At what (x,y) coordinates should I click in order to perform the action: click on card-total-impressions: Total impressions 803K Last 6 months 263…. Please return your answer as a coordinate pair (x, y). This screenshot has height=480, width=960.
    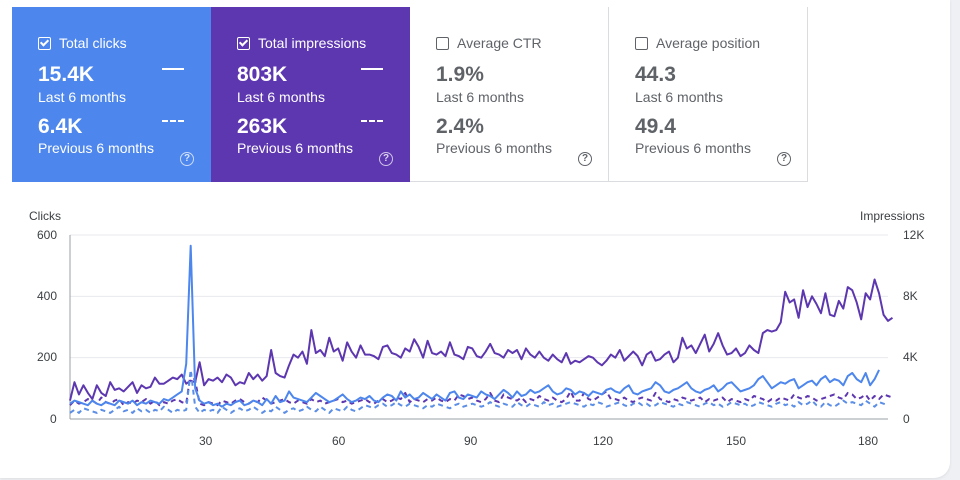
    Looking at the image, I should click on (310, 94).